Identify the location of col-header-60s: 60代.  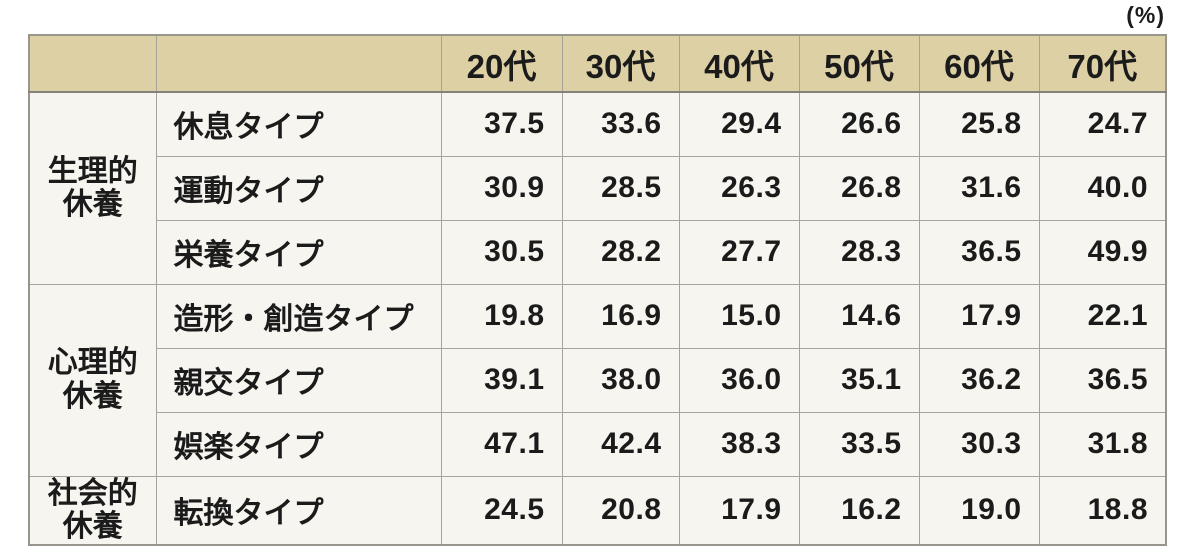
(979, 63).